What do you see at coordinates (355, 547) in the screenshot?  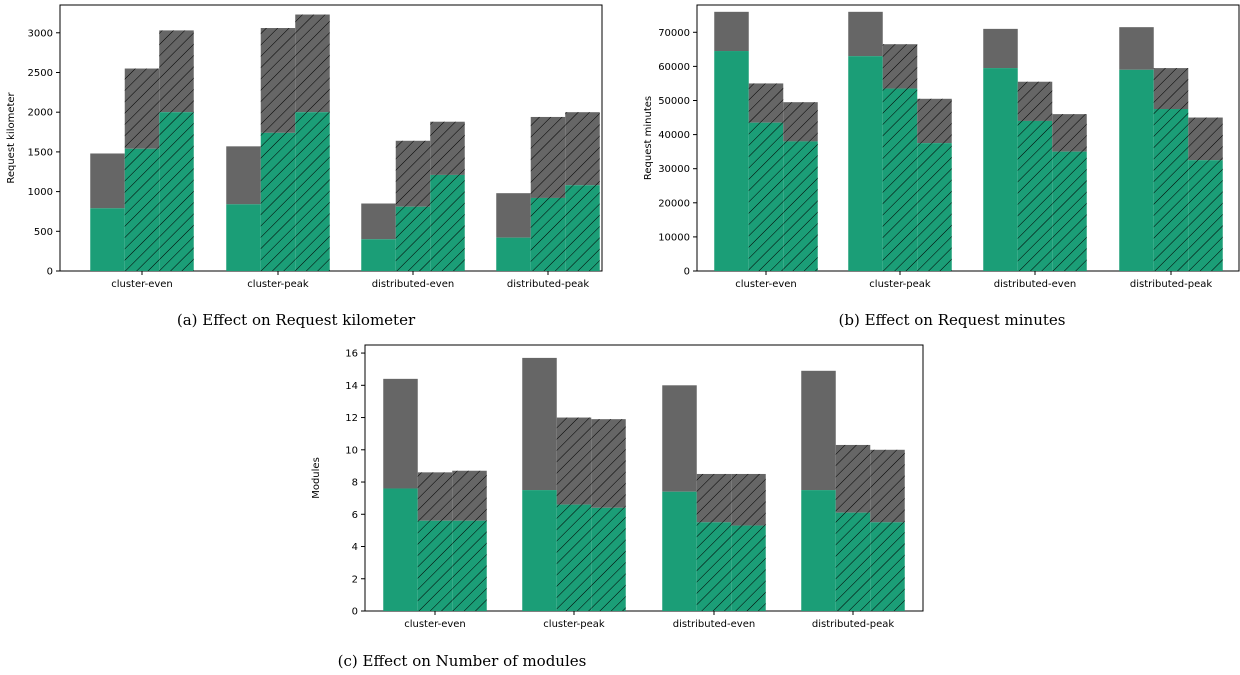 I see `y-tick-label: 4` at bounding box center [355, 547].